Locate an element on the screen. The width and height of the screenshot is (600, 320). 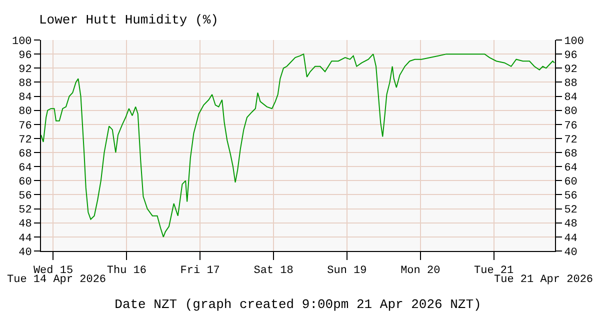
y2-tick-label: 76 is located at coordinates (571, 126).